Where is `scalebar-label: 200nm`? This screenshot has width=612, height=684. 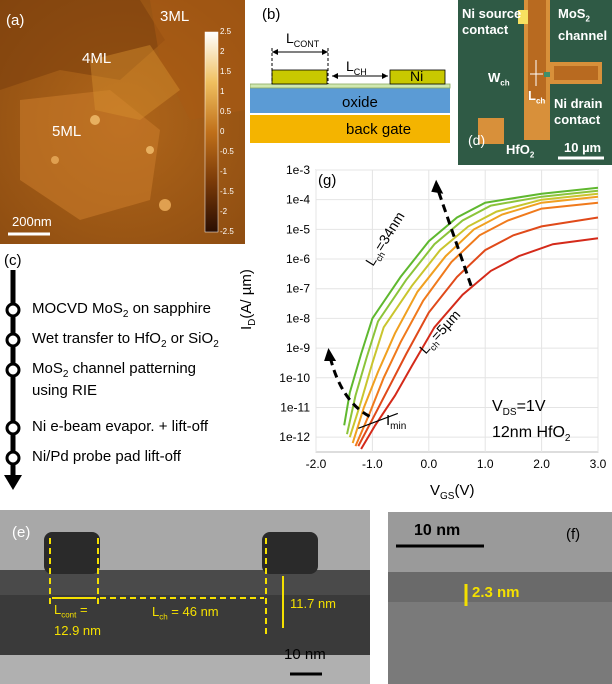 scalebar-label: 200nm is located at coordinates (32, 221).